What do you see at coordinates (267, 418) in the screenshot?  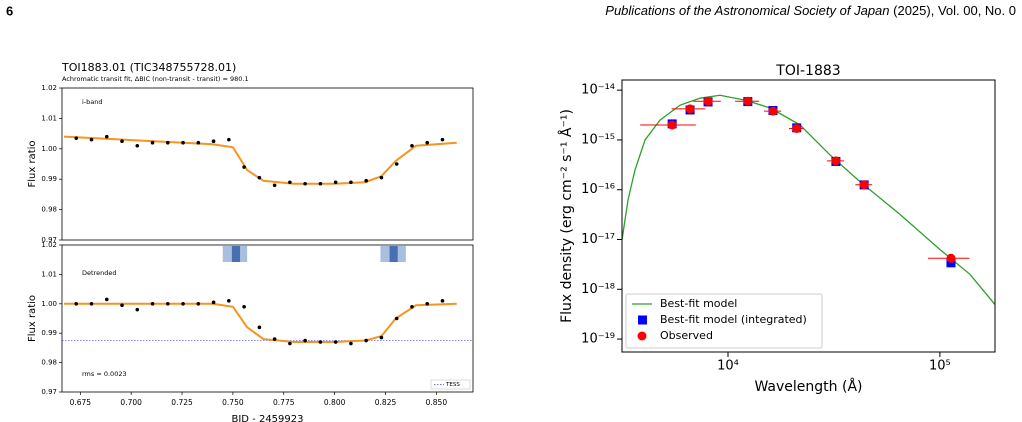 I see `x-axis-label: BJD - 2459923` at bounding box center [267, 418].